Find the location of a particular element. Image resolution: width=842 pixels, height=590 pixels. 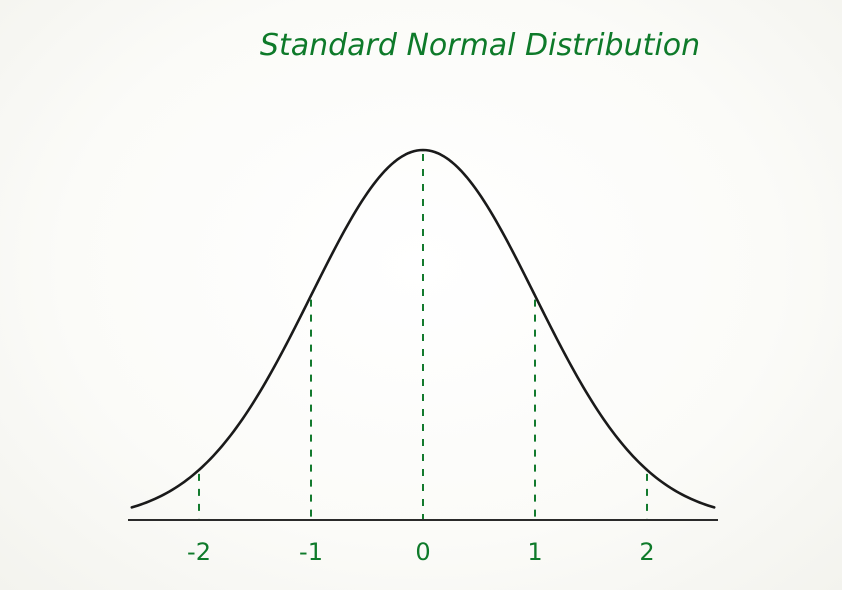

tick-label: 2 is located at coordinates (646, 552).